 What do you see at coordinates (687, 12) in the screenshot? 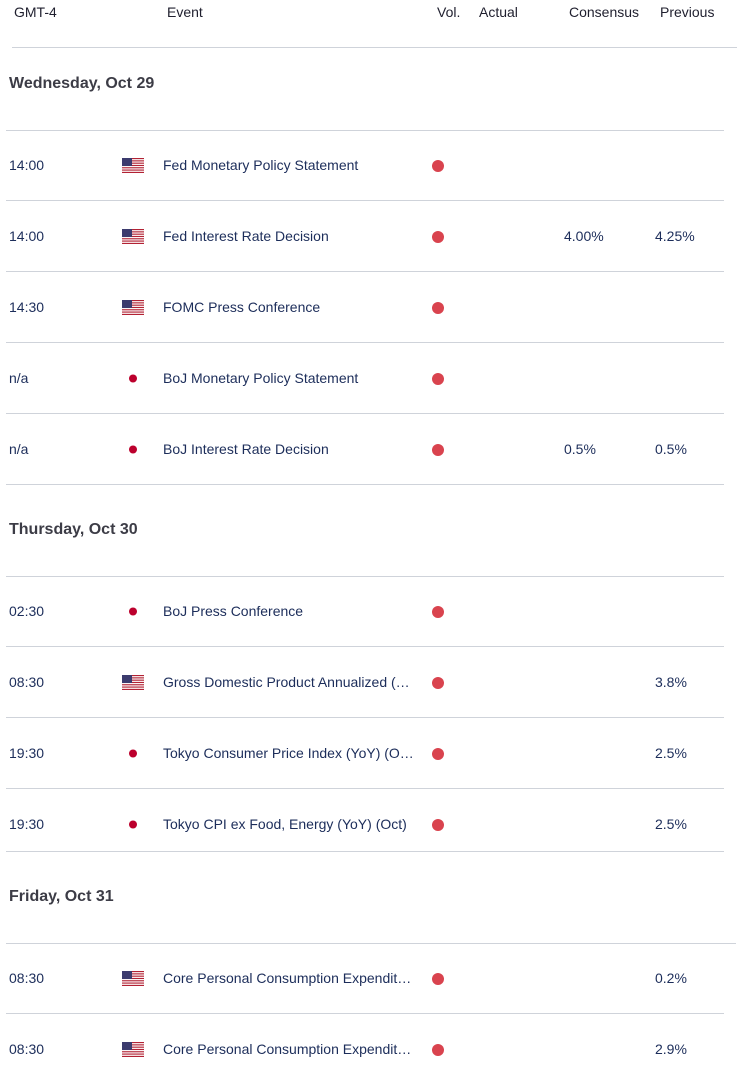
I see `previous-header: Previous` at bounding box center [687, 12].